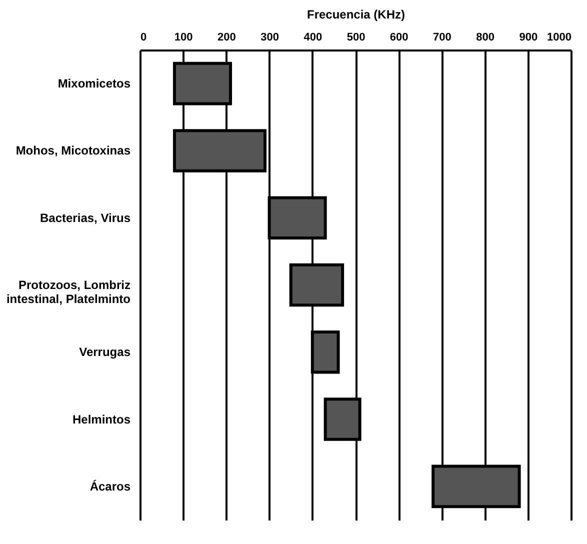  What do you see at coordinates (528, 38) in the screenshot?
I see `x-tick-label: 900` at bounding box center [528, 38].